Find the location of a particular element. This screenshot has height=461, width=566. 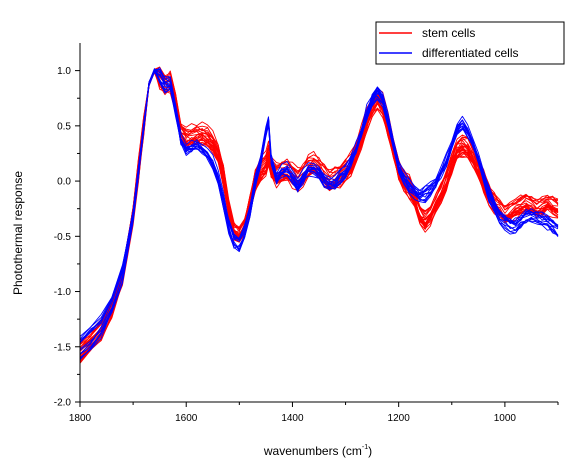

y-axis-title: Photothermal response is located at coordinates (18, 233).